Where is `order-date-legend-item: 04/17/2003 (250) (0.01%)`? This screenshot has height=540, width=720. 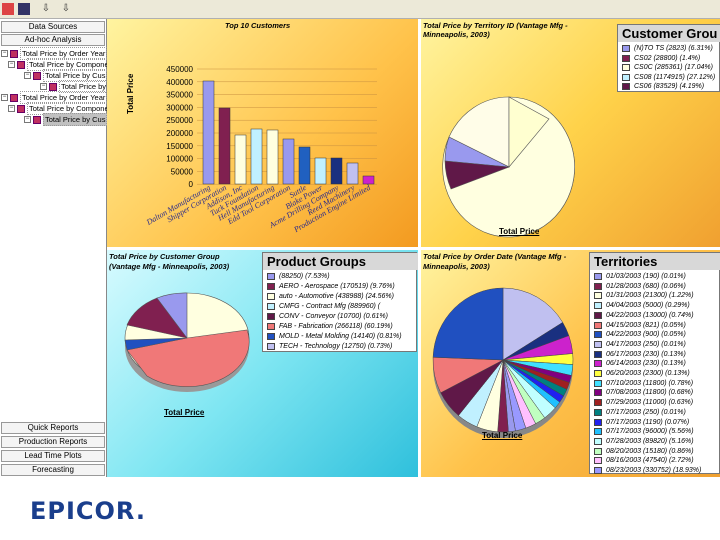
order-date-legend-item: 04/17/2003 (250) (0.01%) is located at coordinates (640, 344).